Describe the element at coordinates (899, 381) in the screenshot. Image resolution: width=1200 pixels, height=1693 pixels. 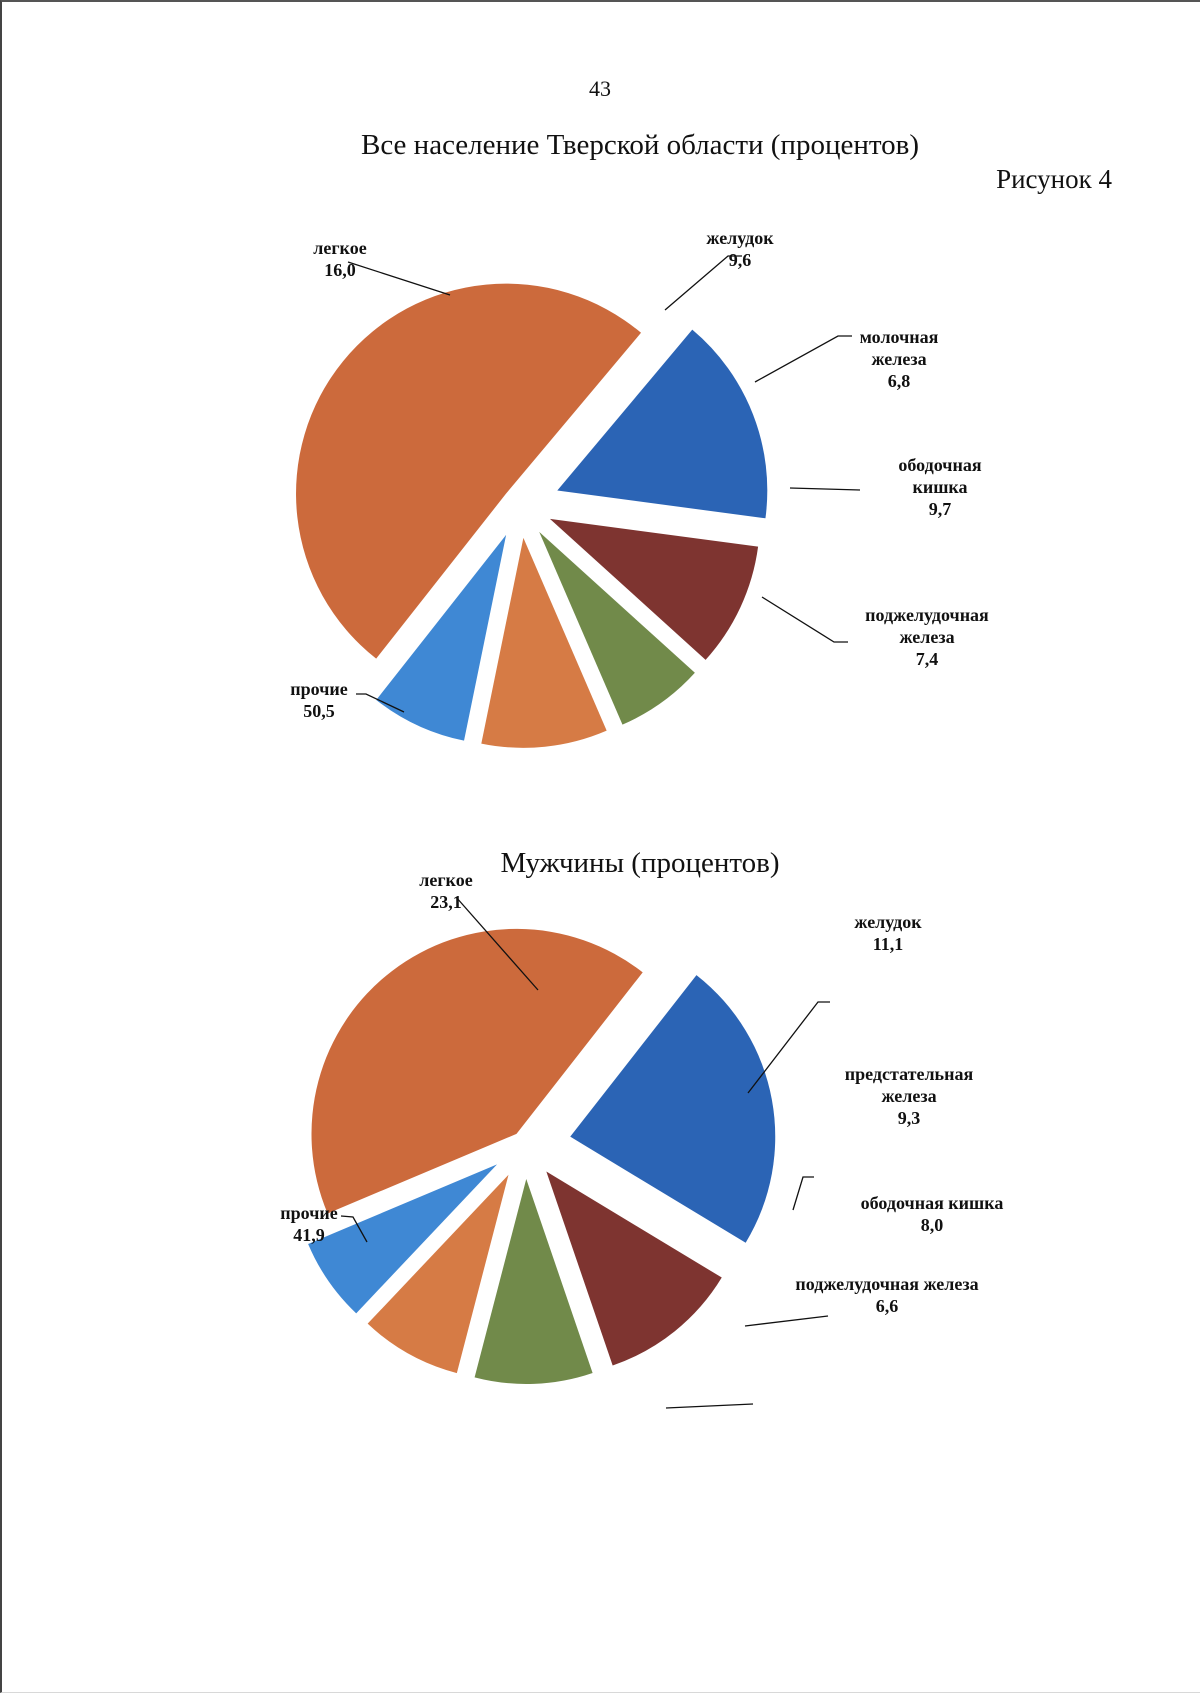
I see `slice-value-third: 6,8` at that location.